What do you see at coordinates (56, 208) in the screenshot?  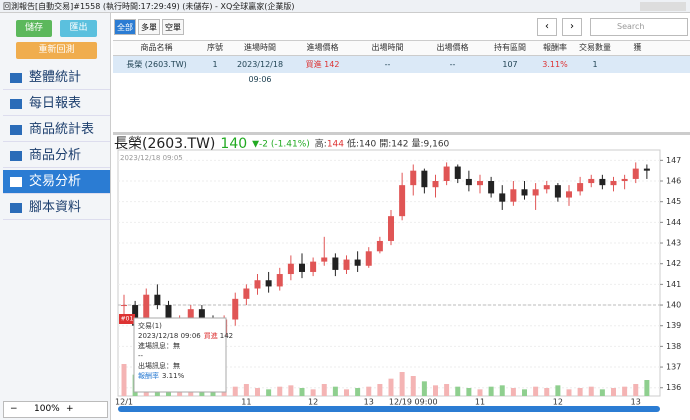 I see `menu-item: 腳本資料` at bounding box center [56, 208].